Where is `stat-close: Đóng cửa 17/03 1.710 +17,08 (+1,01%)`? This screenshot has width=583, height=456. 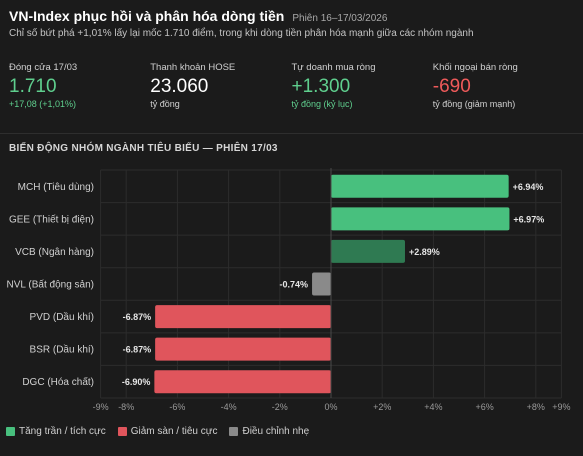 stat-close: Đóng cửa 17/03 1.710 +17,08 (+1,01%) is located at coordinates (79, 85).